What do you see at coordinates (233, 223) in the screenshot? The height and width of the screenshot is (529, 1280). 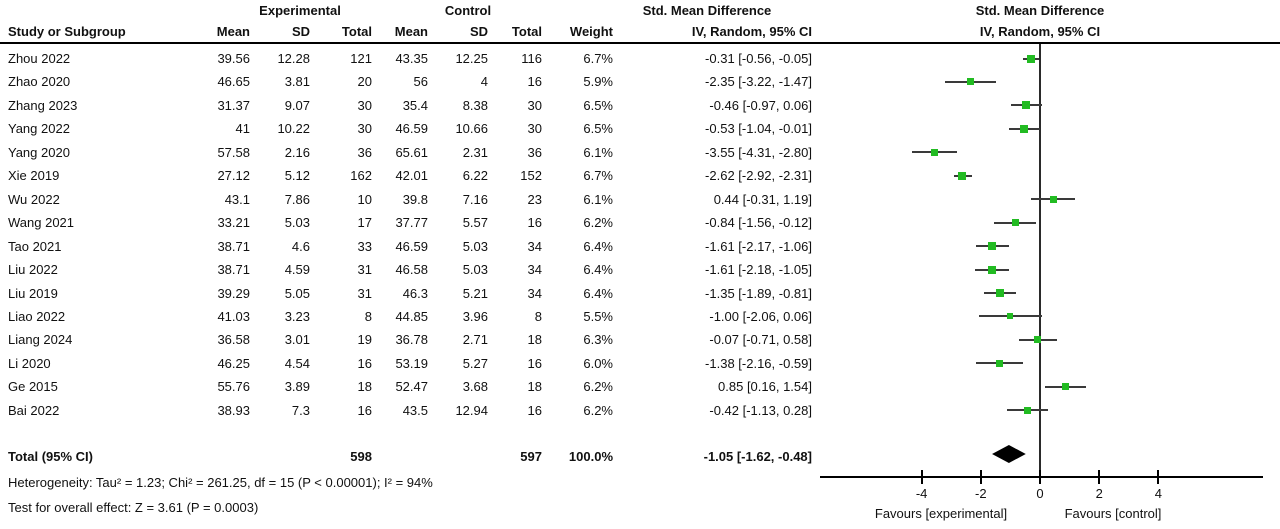 I see `cell-mean1: 33.21` at bounding box center [233, 223].